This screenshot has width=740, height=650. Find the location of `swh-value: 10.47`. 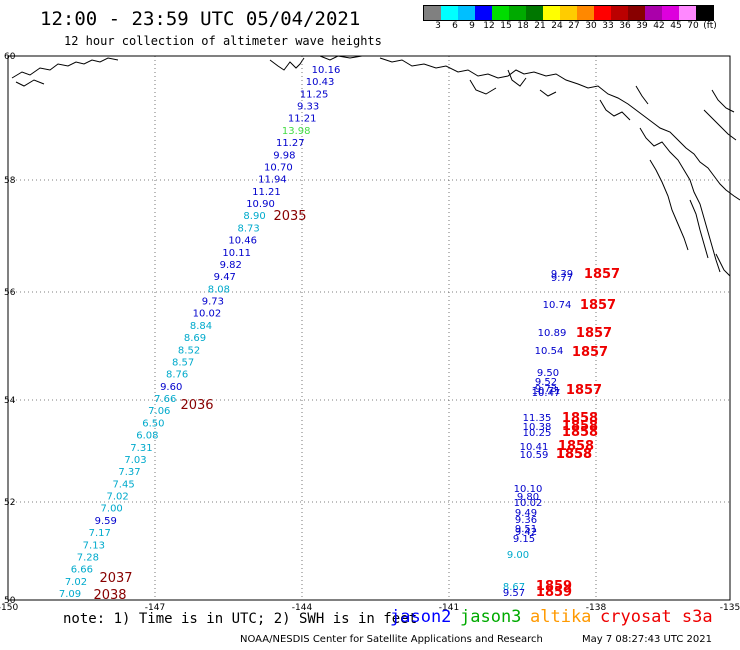

swh-value: 10.47 is located at coordinates (546, 393).